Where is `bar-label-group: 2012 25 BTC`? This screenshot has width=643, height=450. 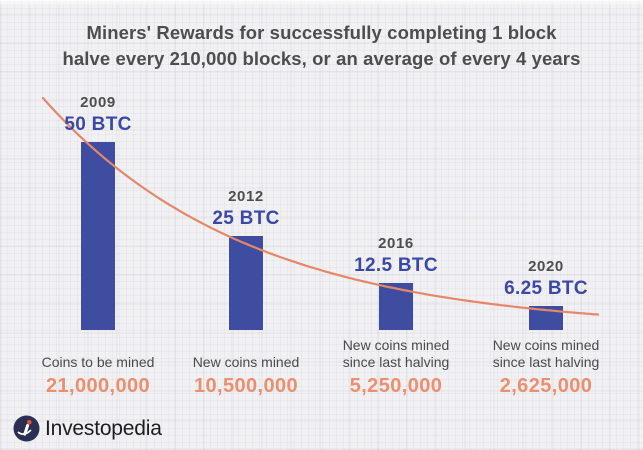 bar-label-group: 2012 25 BTC is located at coordinates (246, 209).